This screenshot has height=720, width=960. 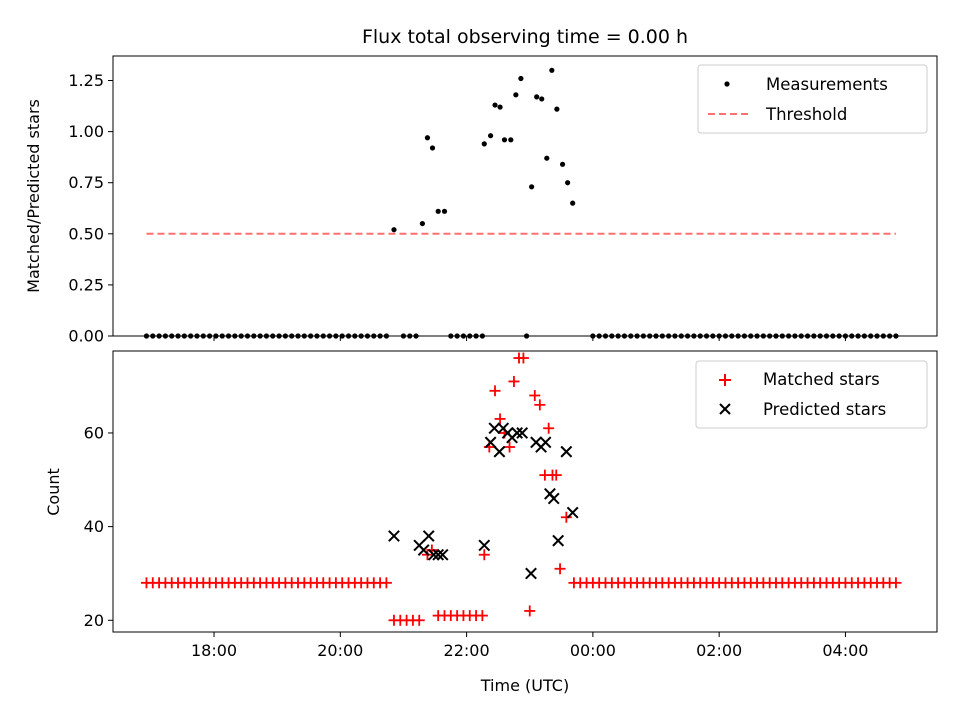 What do you see at coordinates (94, 620) in the screenshot?
I see `y-tick-label: 20` at bounding box center [94, 620].